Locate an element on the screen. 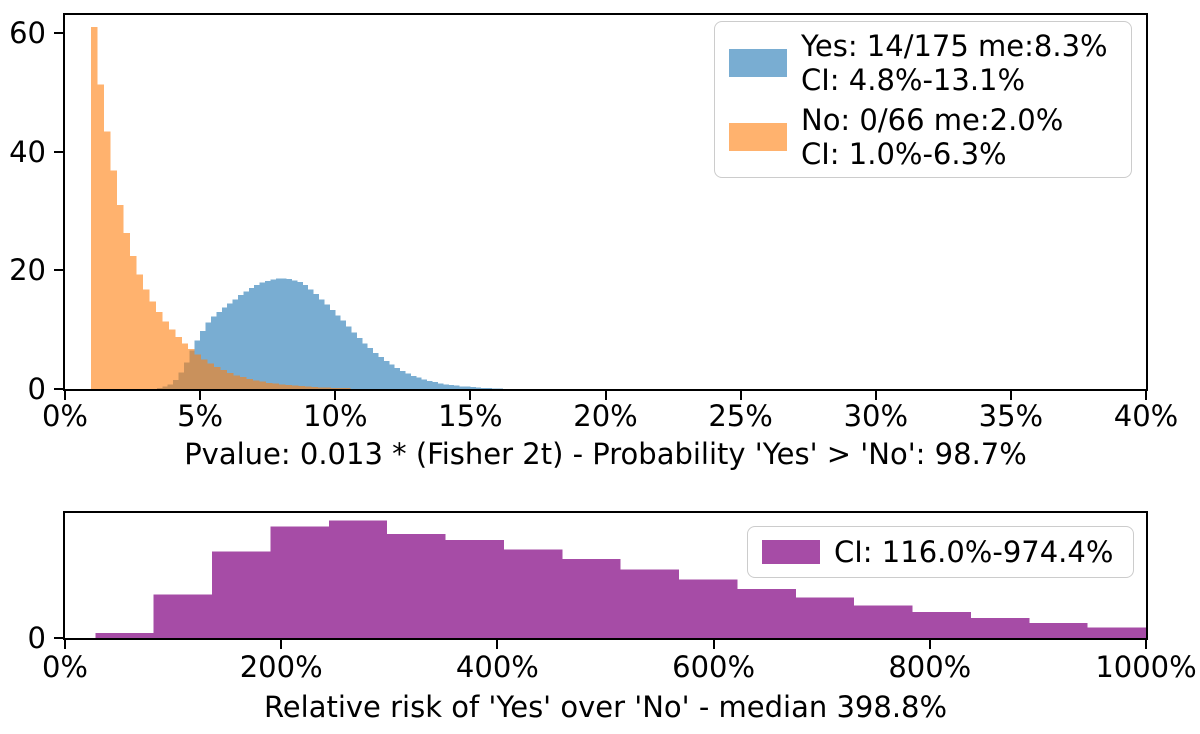  x-tick-label: 800% is located at coordinates (930, 667).